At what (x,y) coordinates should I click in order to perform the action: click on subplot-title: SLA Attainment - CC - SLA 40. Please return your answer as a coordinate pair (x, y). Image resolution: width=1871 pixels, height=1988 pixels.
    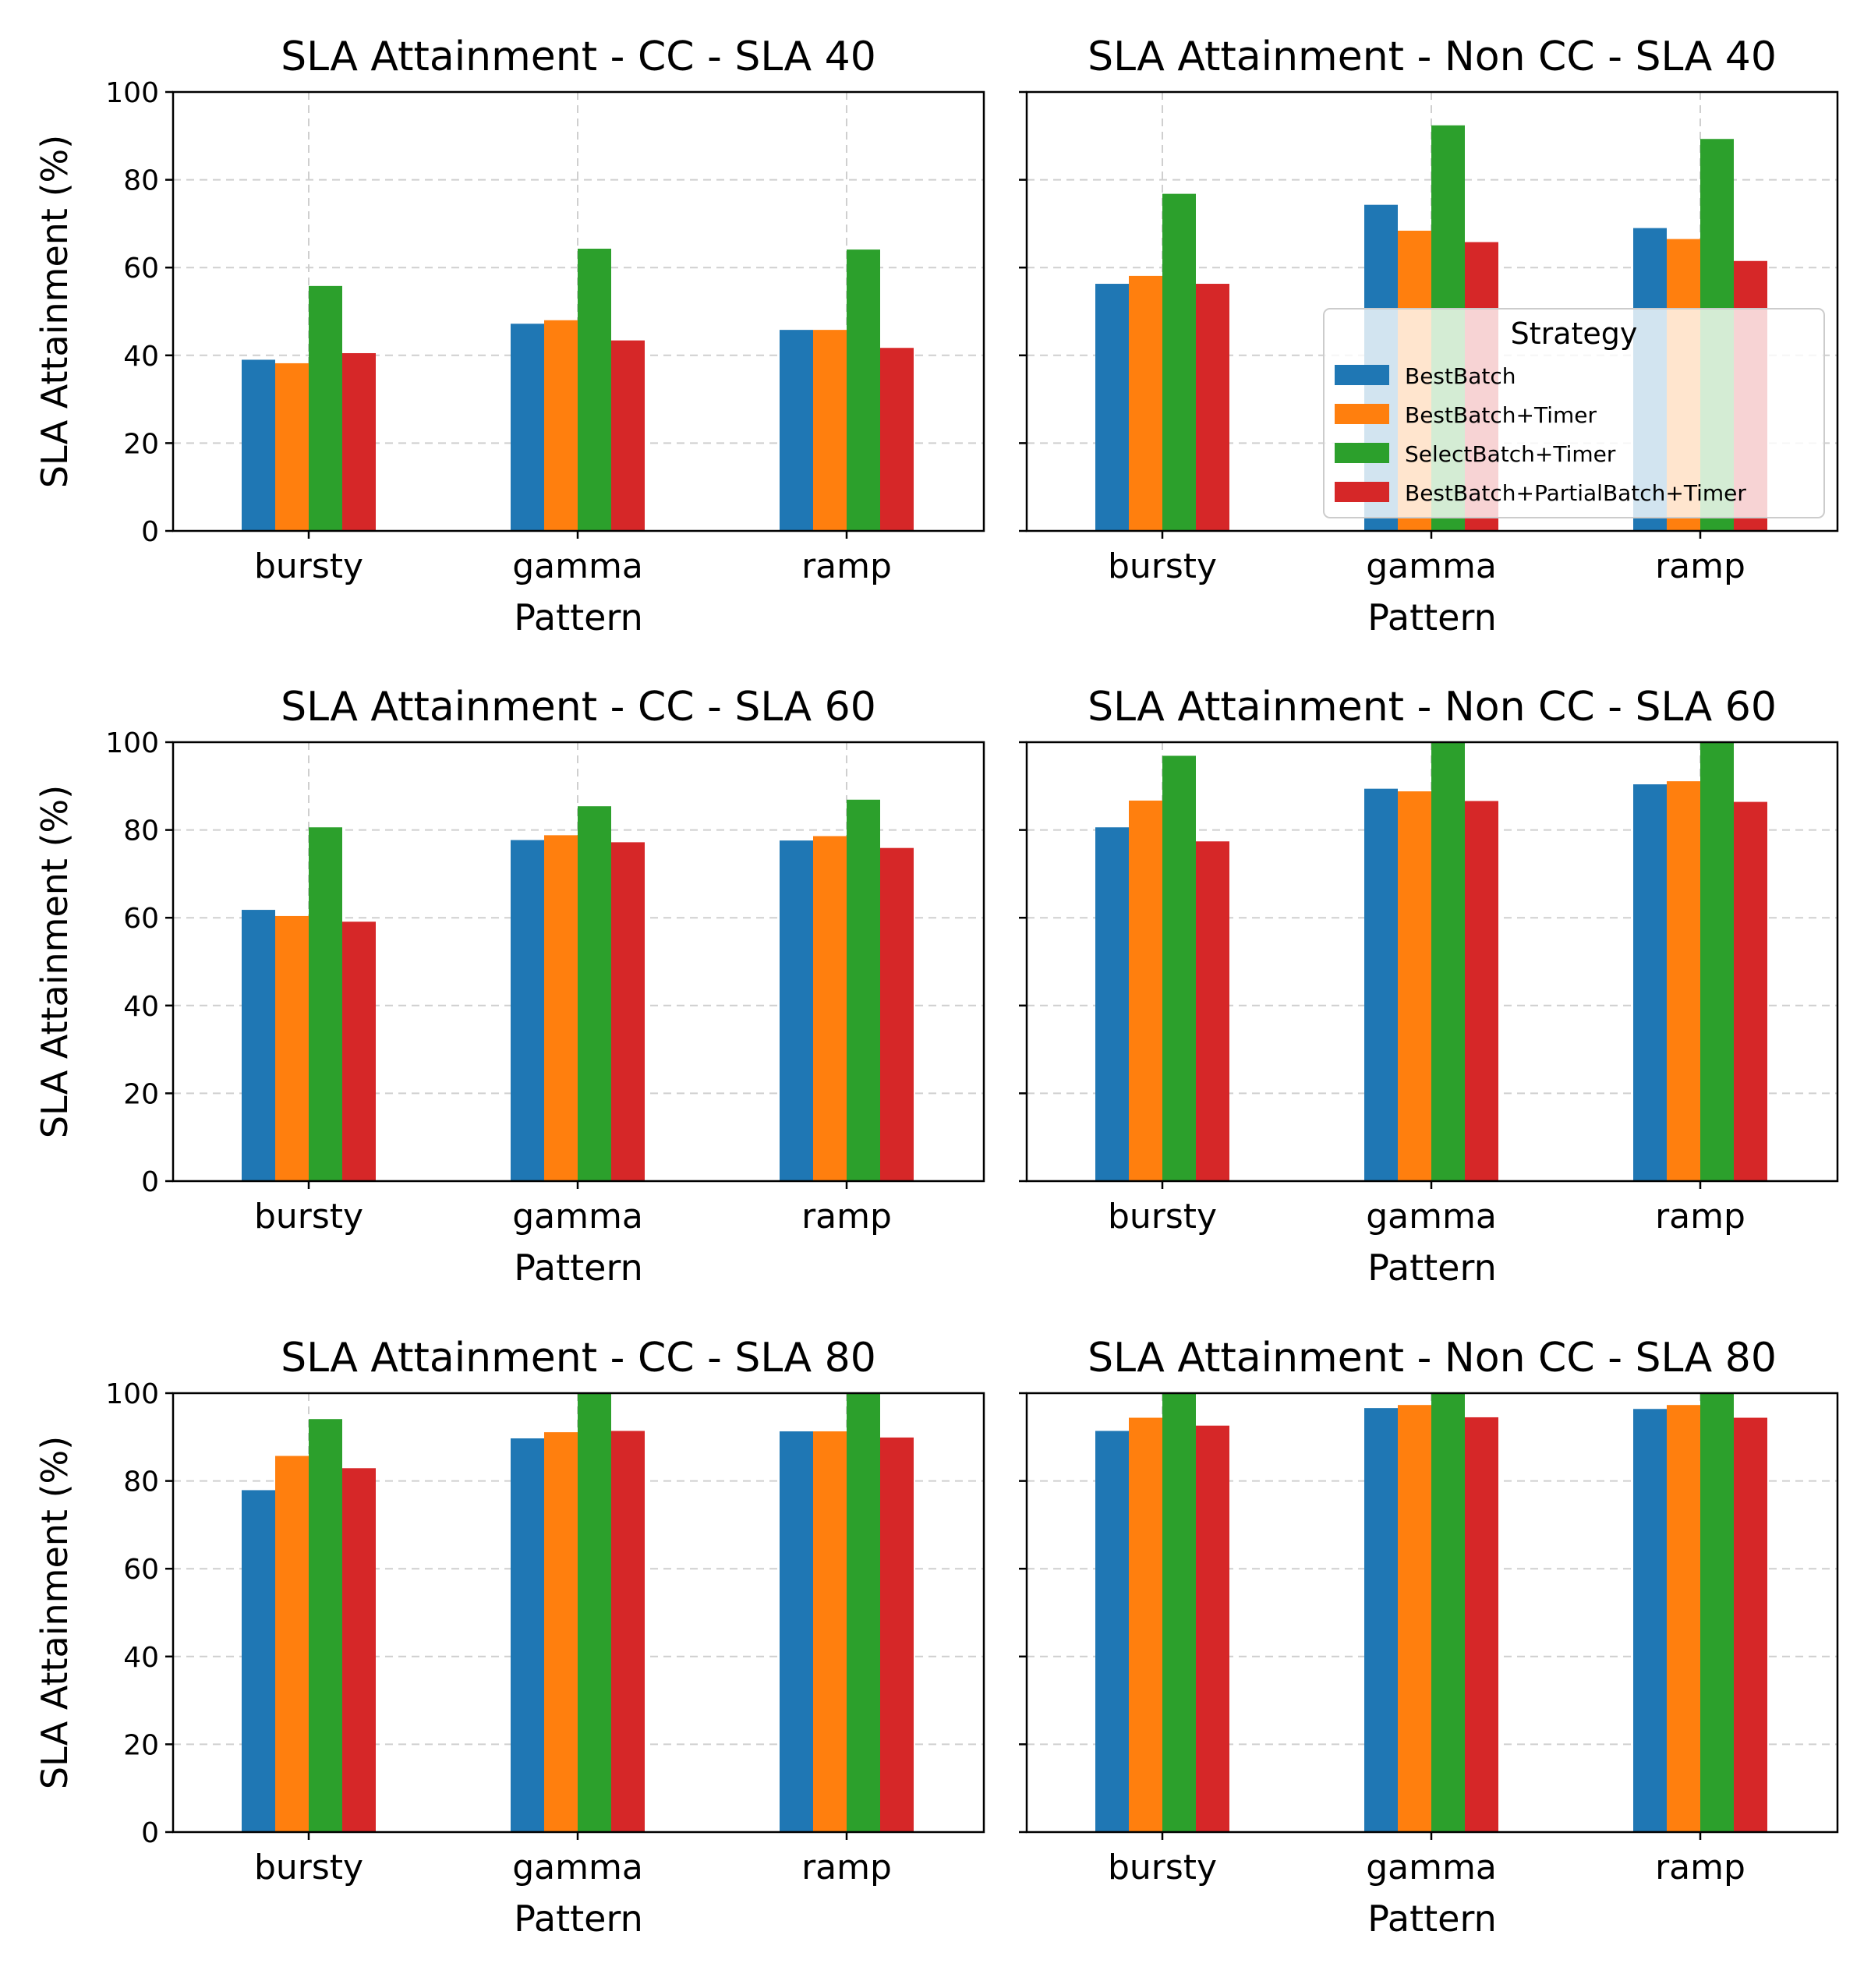
    Looking at the image, I should click on (578, 57).